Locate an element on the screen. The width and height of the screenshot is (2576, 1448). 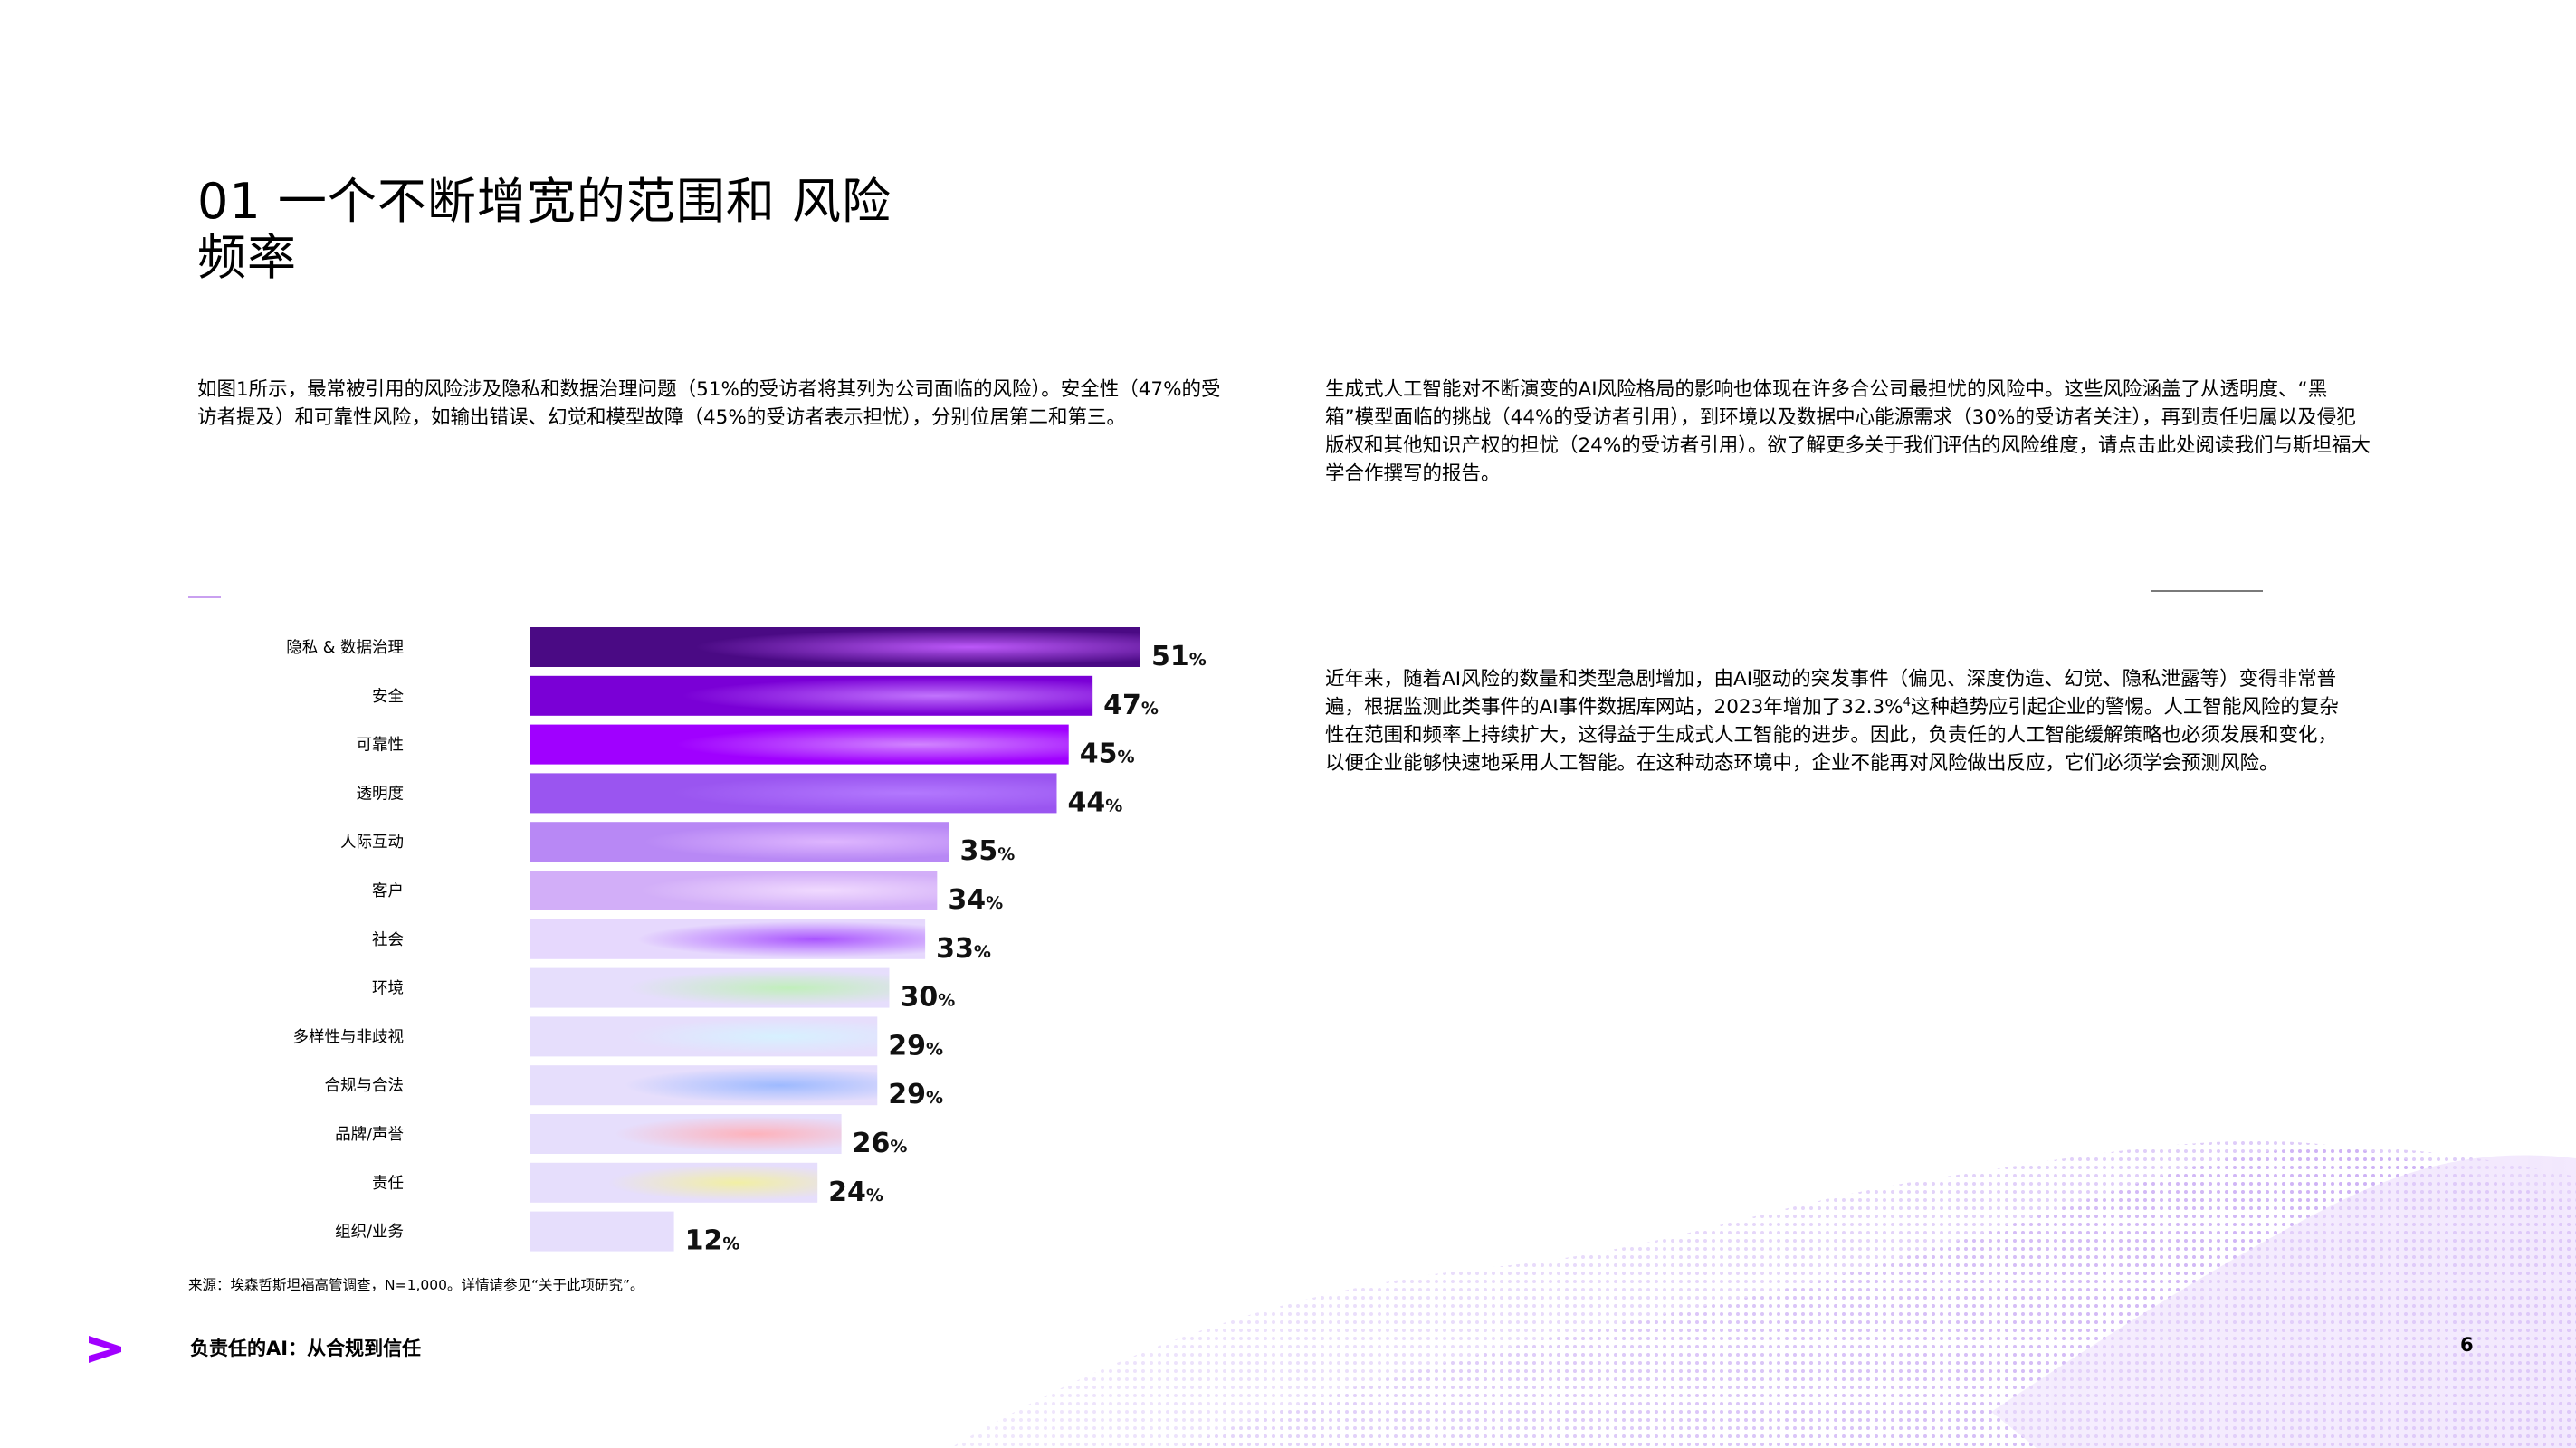
value-label: 44% is located at coordinates (1094, 802).